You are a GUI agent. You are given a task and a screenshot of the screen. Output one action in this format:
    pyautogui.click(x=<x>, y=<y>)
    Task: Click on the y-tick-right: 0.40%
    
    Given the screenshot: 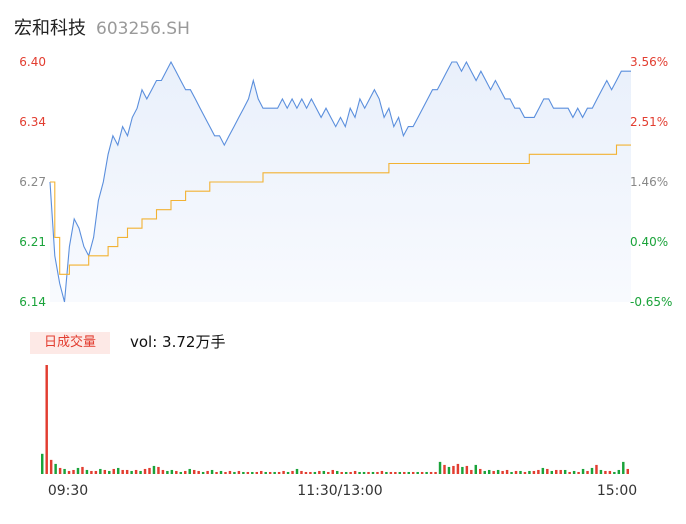 What is the action you would take?
    pyautogui.click(x=649, y=242)
    